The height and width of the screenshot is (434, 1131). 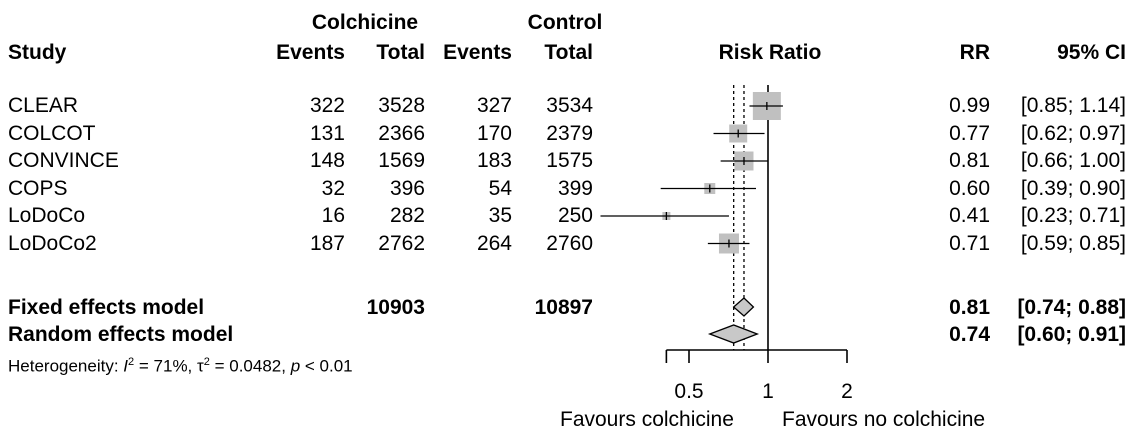 What do you see at coordinates (575, 188) in the screenshot?
I see `total-control: 399` at bounding box center [575, 188].